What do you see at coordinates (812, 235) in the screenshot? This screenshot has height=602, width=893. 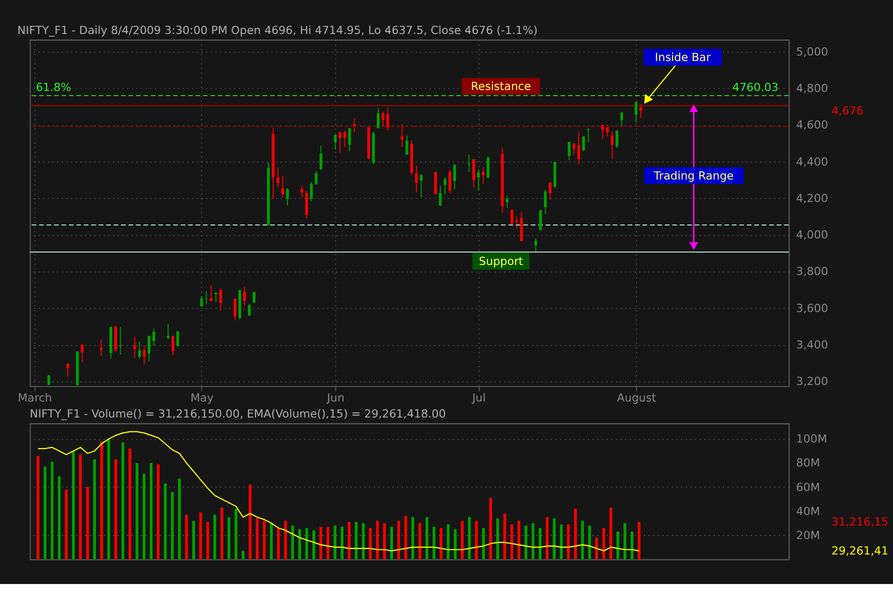 I see `y-tick-label: 4,000` at bounding box center [812, 235].